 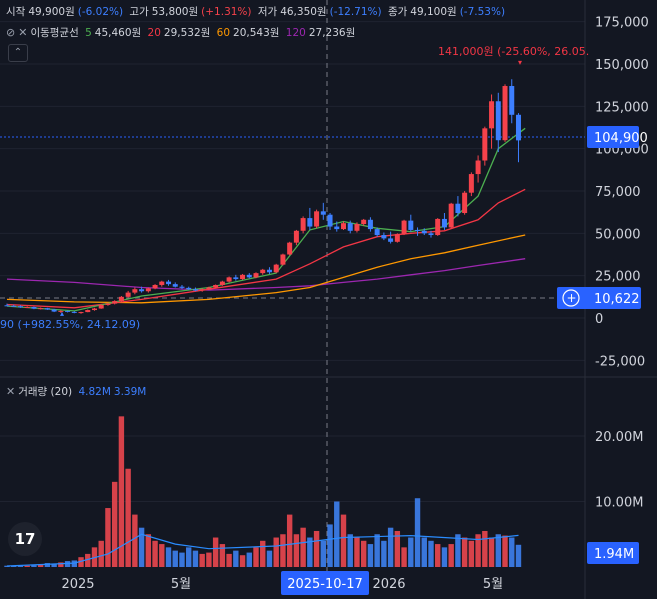 I want to click on ma120-value: 27,236원, so click(x=332, y=33).